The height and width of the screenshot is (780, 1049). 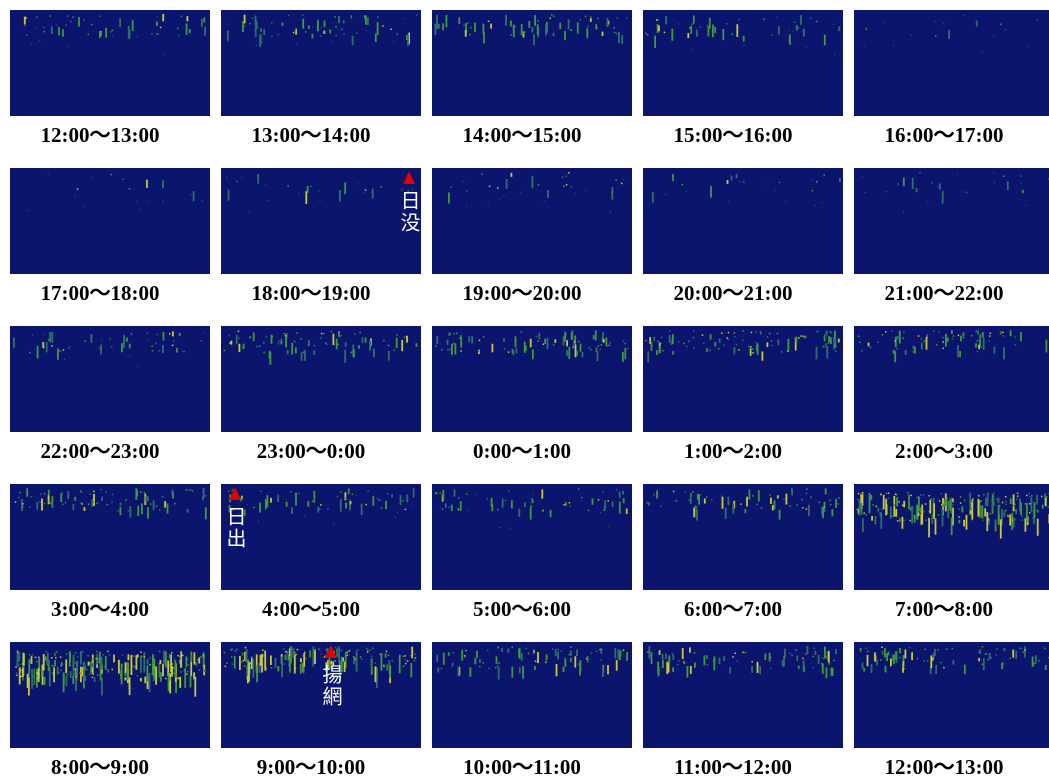 I want to click on panel-label: 15:00〜16:00, so click(x=733, y=135).